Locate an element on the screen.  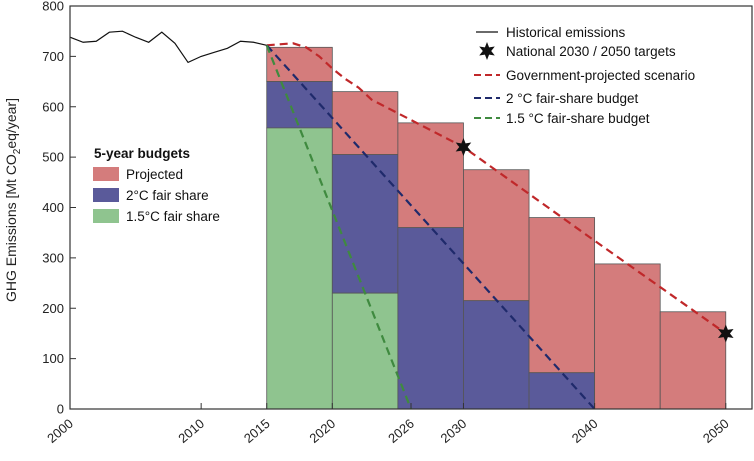
x-tick-label: 2030 is located at coordinates (454, 431).